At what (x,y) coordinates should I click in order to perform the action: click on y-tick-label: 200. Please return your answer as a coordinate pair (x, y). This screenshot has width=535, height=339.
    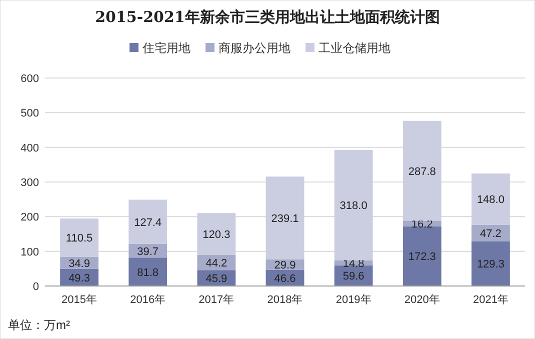
    Looking at the image, I should click on (29, 218).